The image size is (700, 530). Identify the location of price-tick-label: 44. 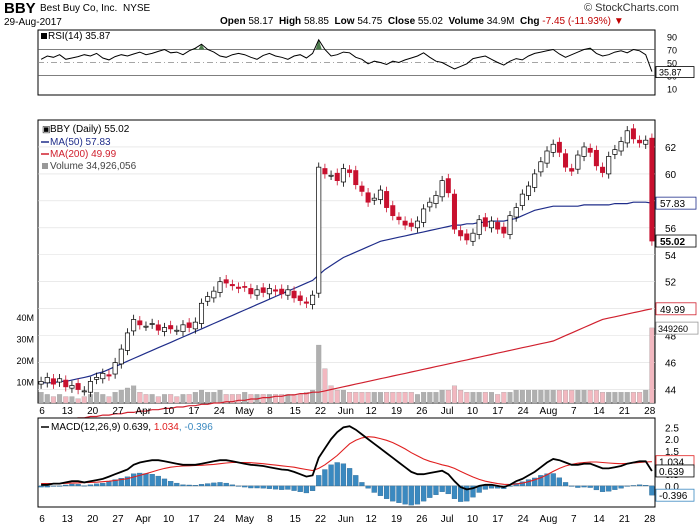
(671, 391).